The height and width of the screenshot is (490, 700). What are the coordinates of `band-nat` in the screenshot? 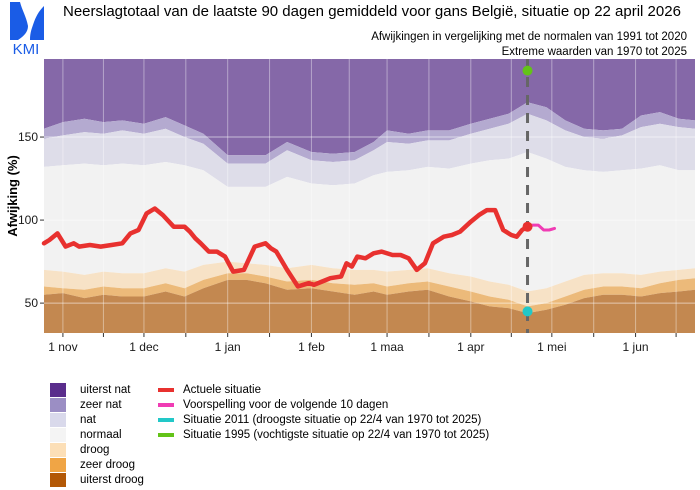 It's located at (369, 150).